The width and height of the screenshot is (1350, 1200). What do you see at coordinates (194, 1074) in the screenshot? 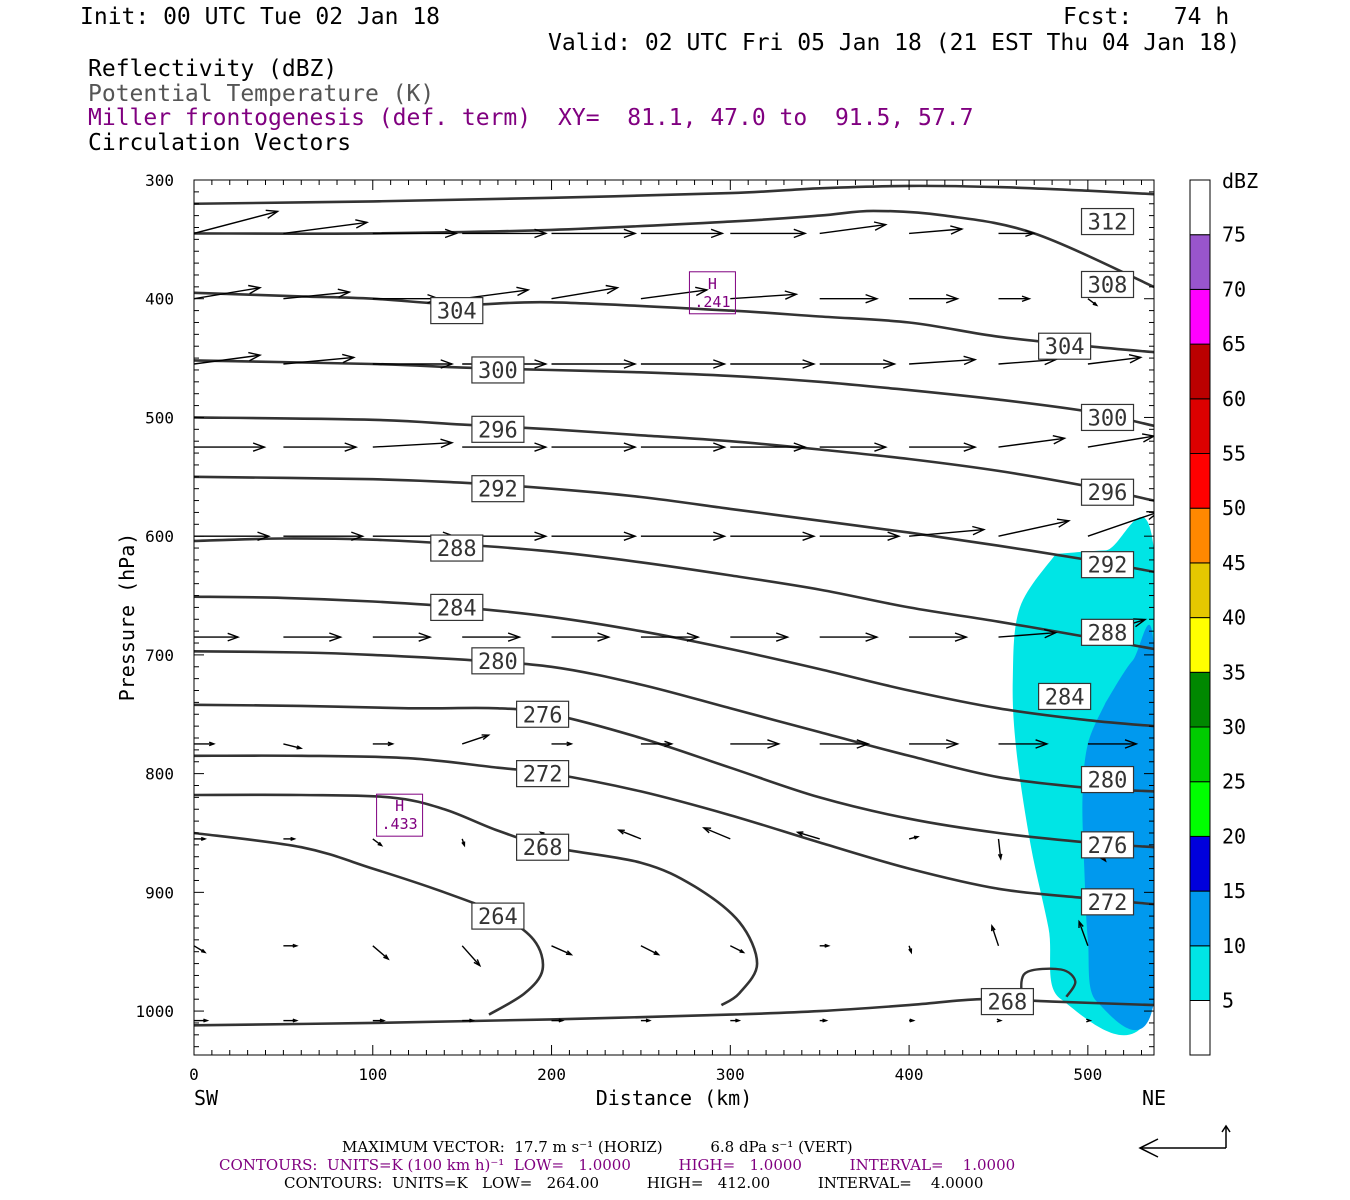
I see `x-tick-label: 0` at bounding box center [194, 1074].